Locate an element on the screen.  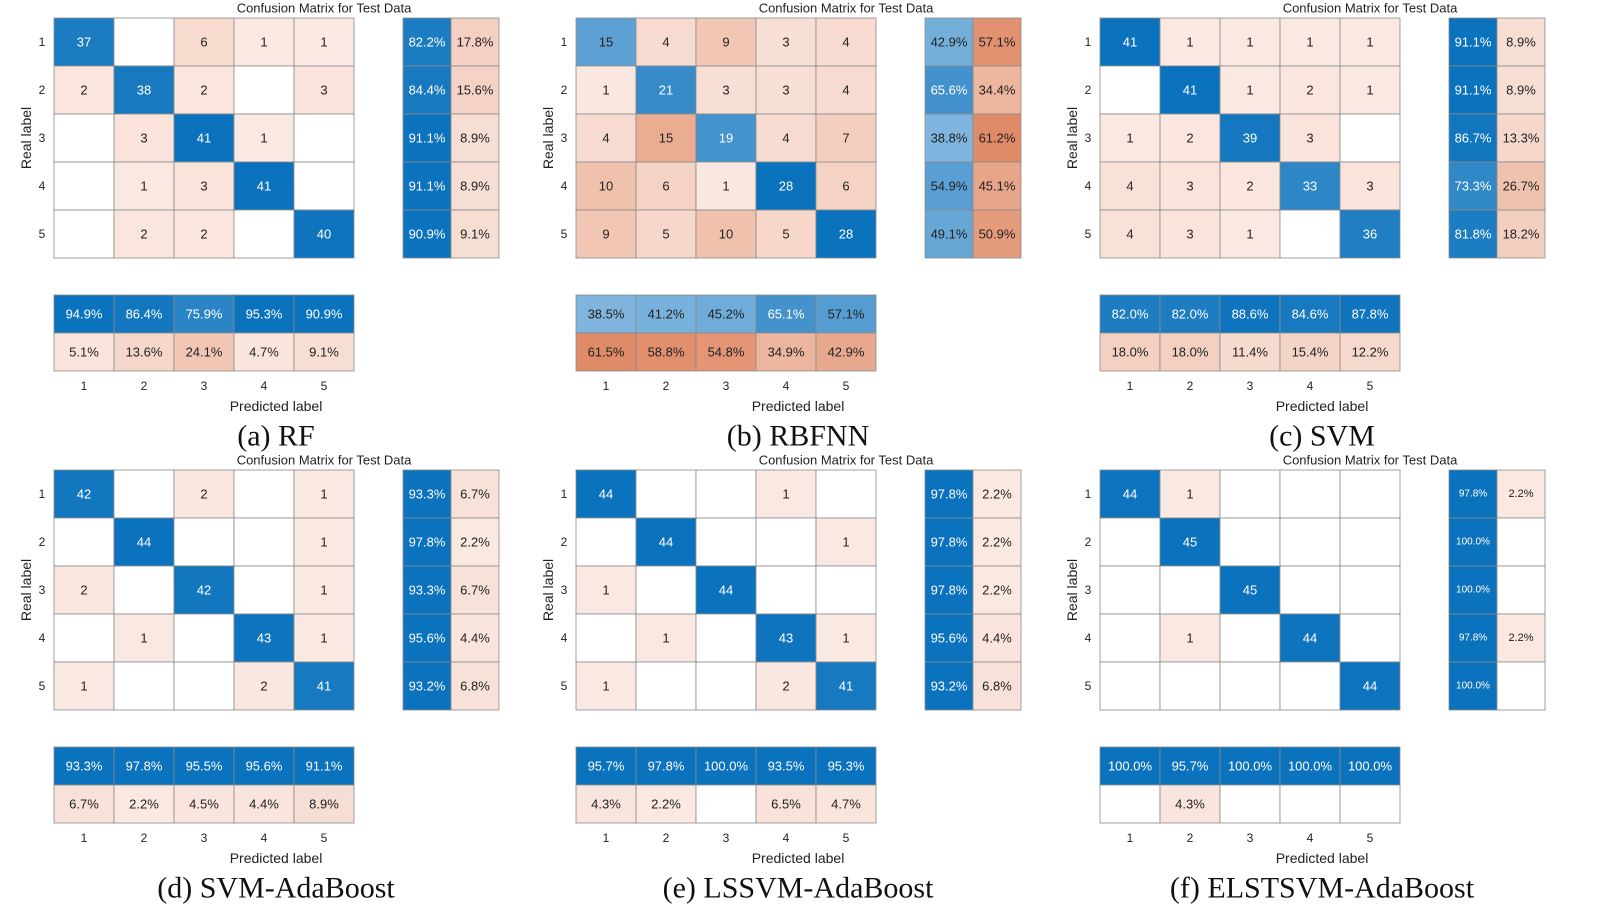
row-summary-value: 91.1% is located at coordinates (427, 138).